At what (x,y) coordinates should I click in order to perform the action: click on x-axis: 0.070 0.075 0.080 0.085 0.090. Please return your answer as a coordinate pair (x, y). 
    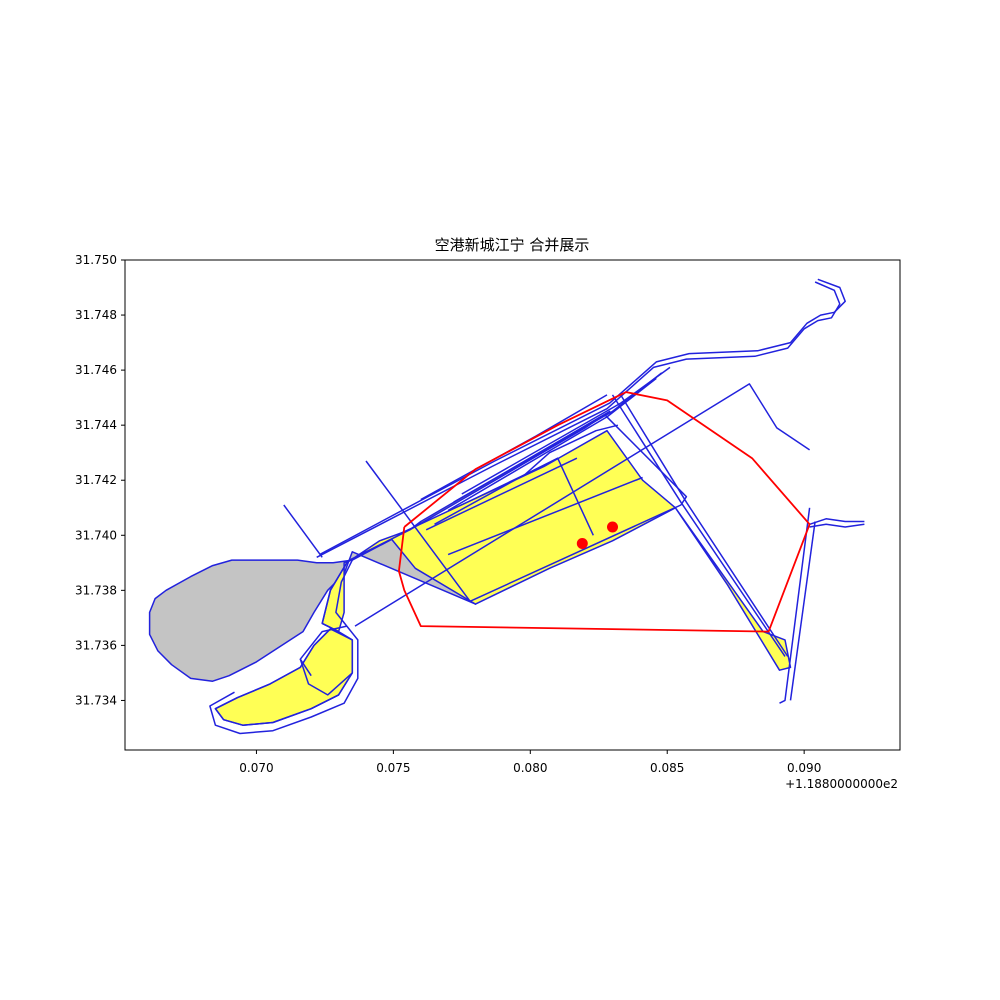
    Looking at the image, I should click on (530, 762).